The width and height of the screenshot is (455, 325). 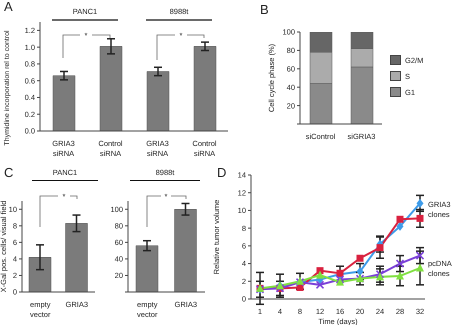 I want to click on text: A, so click(x=8, y=7).